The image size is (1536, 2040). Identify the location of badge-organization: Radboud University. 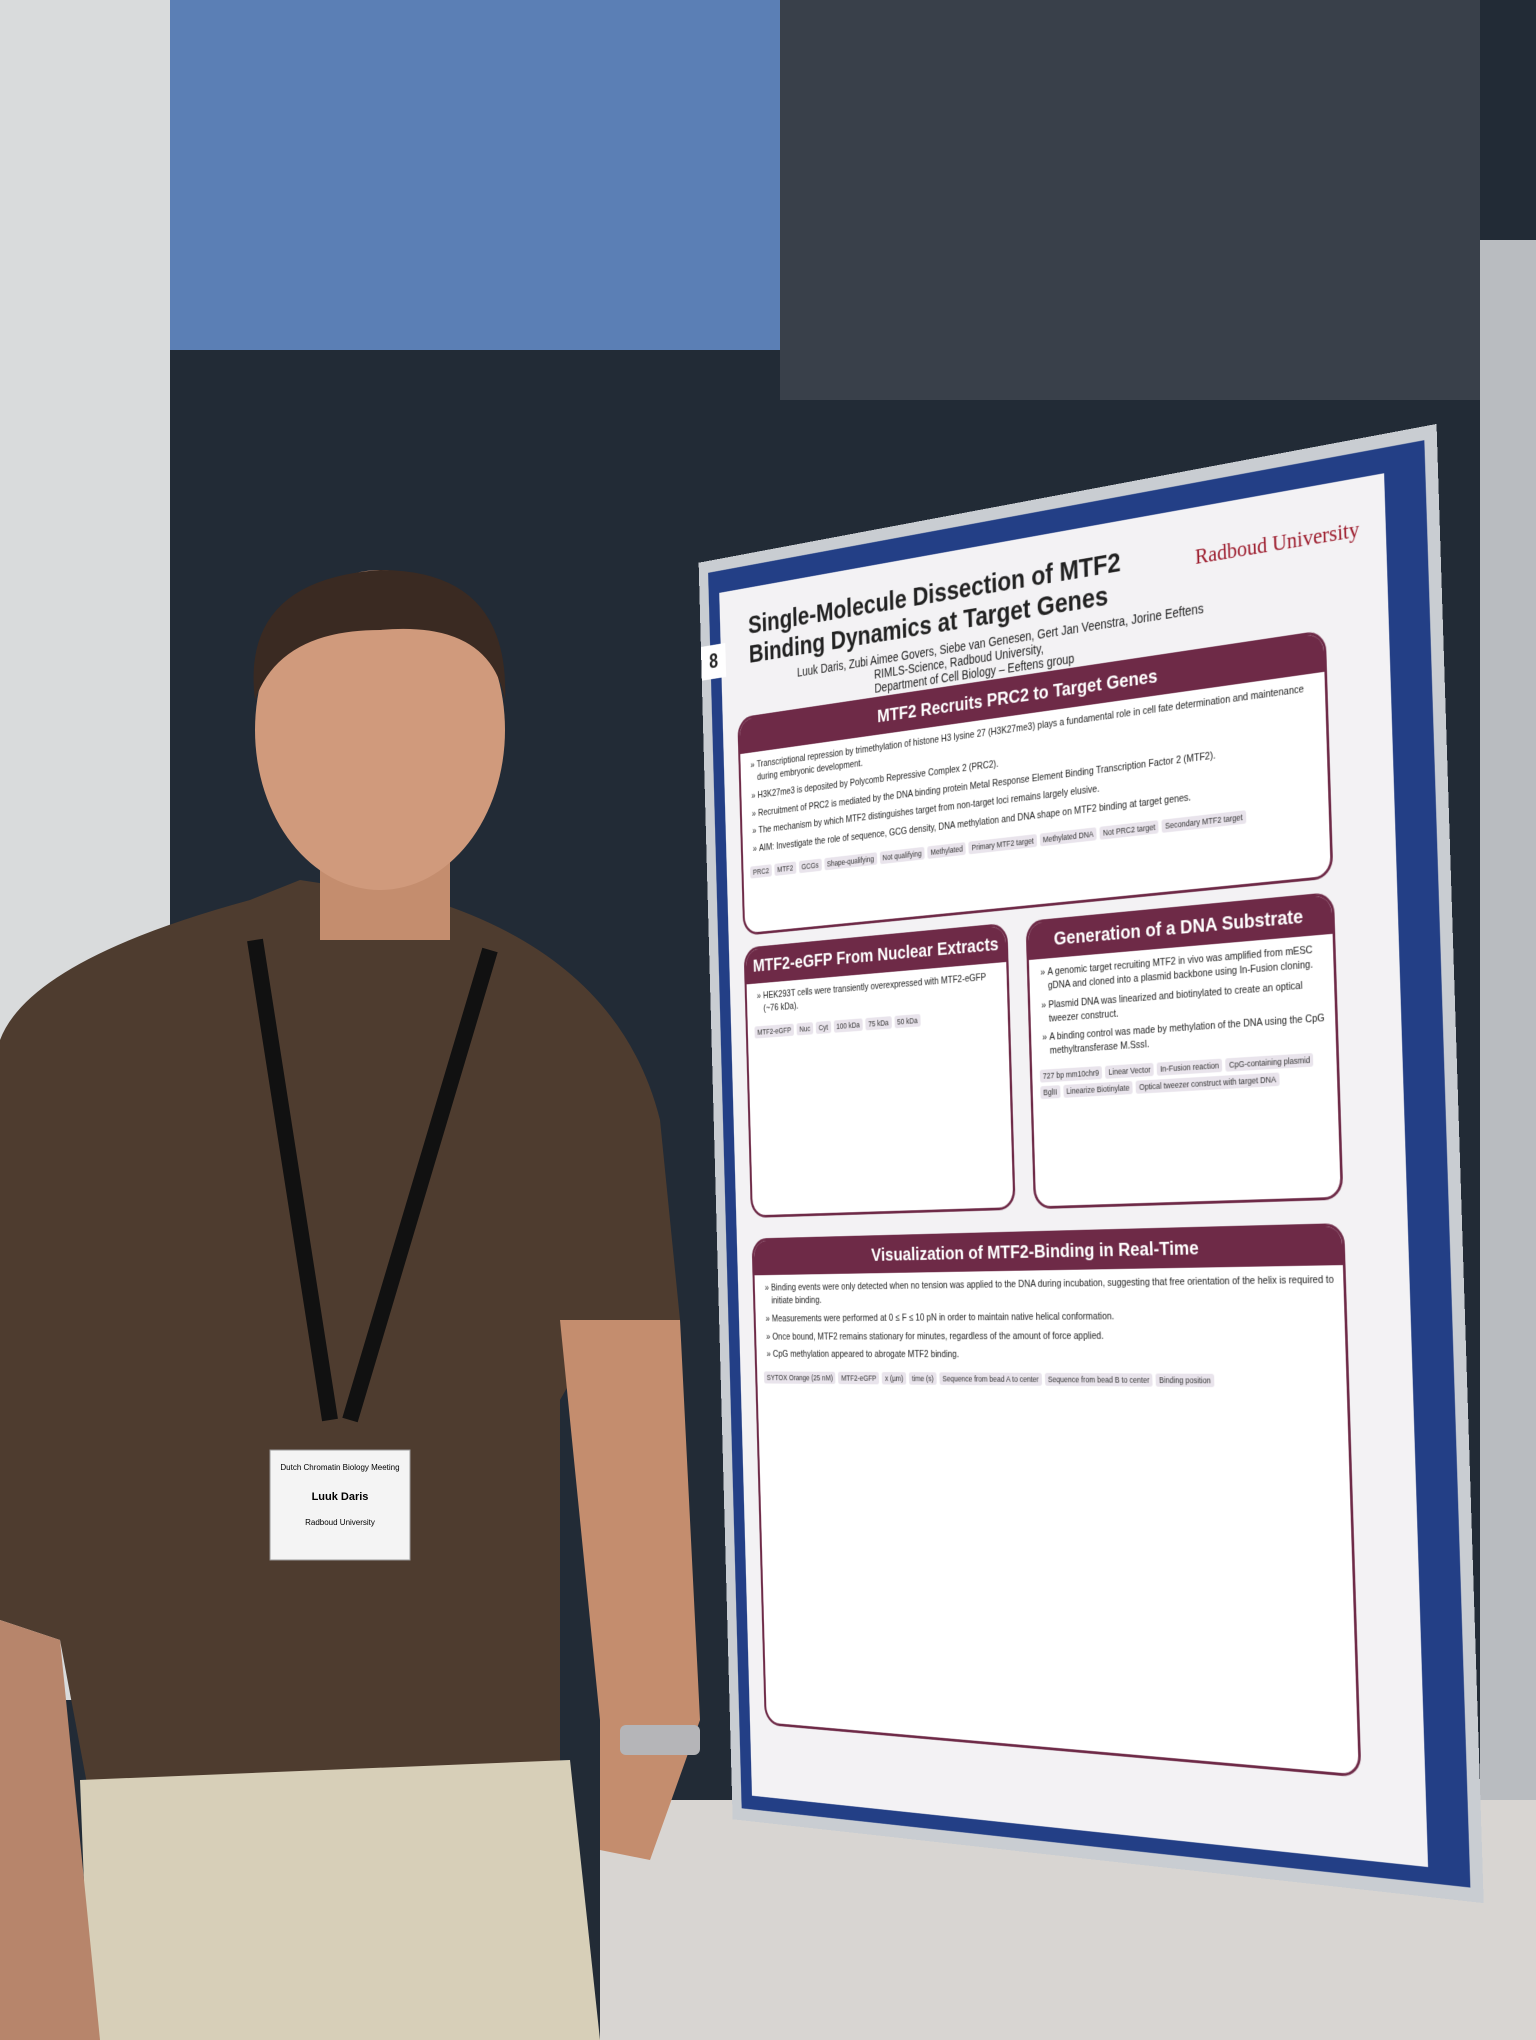
(340, 1522).